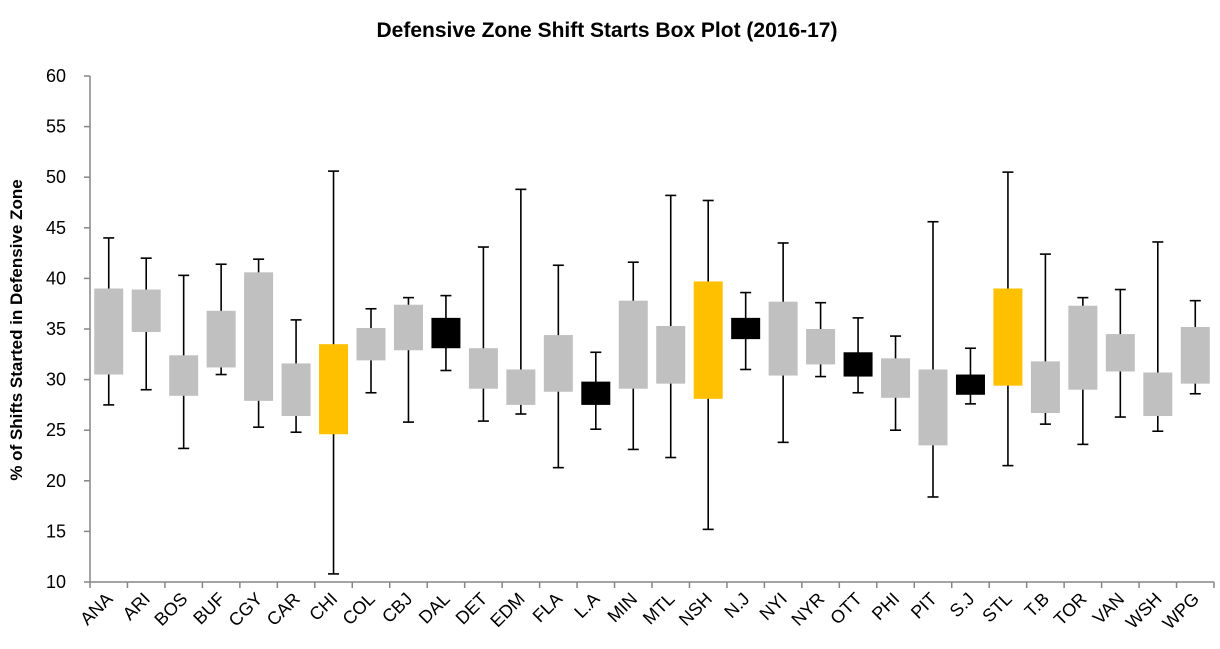 This screenshot has height=649, width=1220. Describe the element at coordinates (56, 329) in the screenshot. I see `y-tick-label: 35` at that location.